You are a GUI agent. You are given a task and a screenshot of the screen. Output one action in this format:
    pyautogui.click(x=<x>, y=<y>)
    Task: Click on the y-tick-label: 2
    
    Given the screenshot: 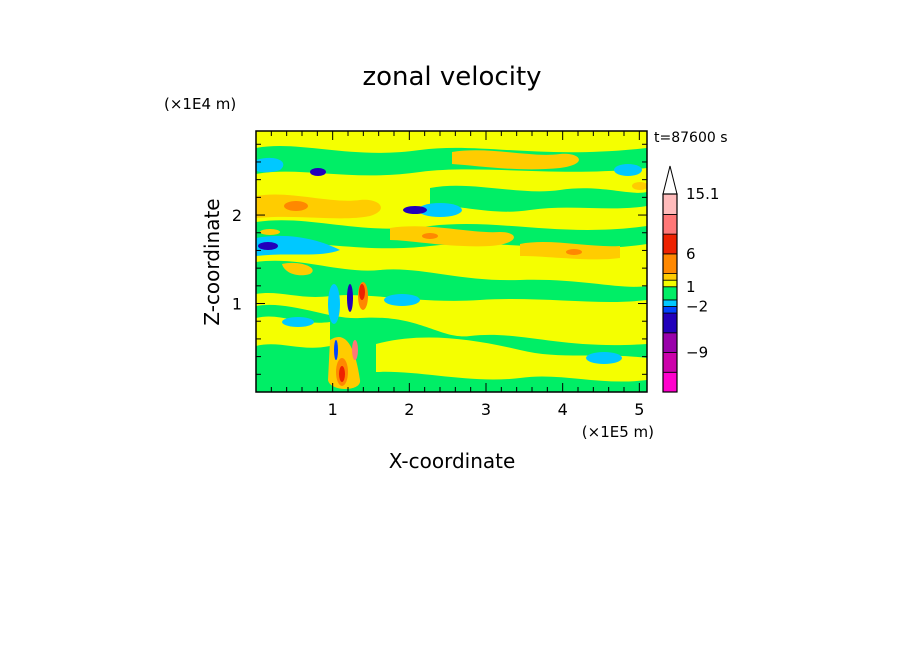 What is the action you would take?
    pyautogui.click(x=237, y=215)
    